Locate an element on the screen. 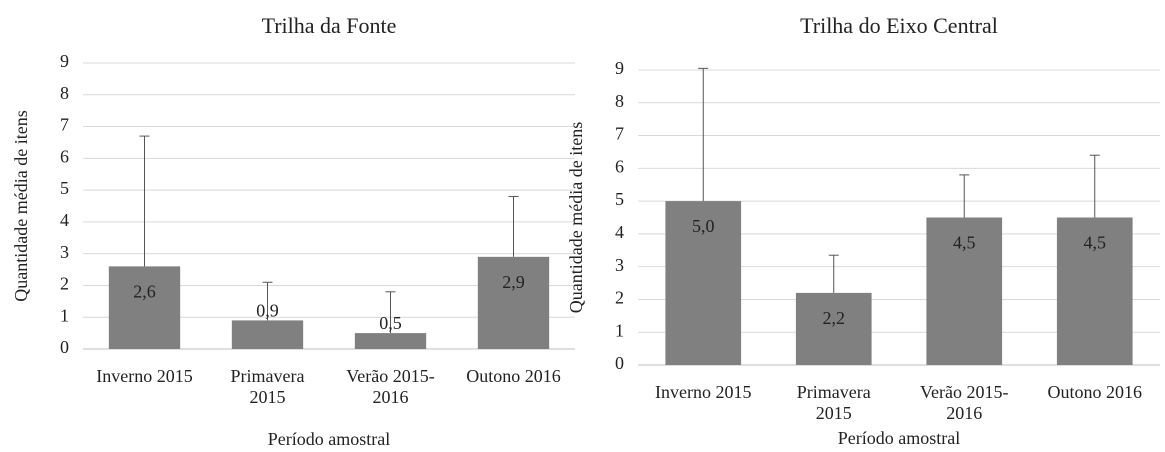  value-label: 5,0 is located at coordinates (703, 226).